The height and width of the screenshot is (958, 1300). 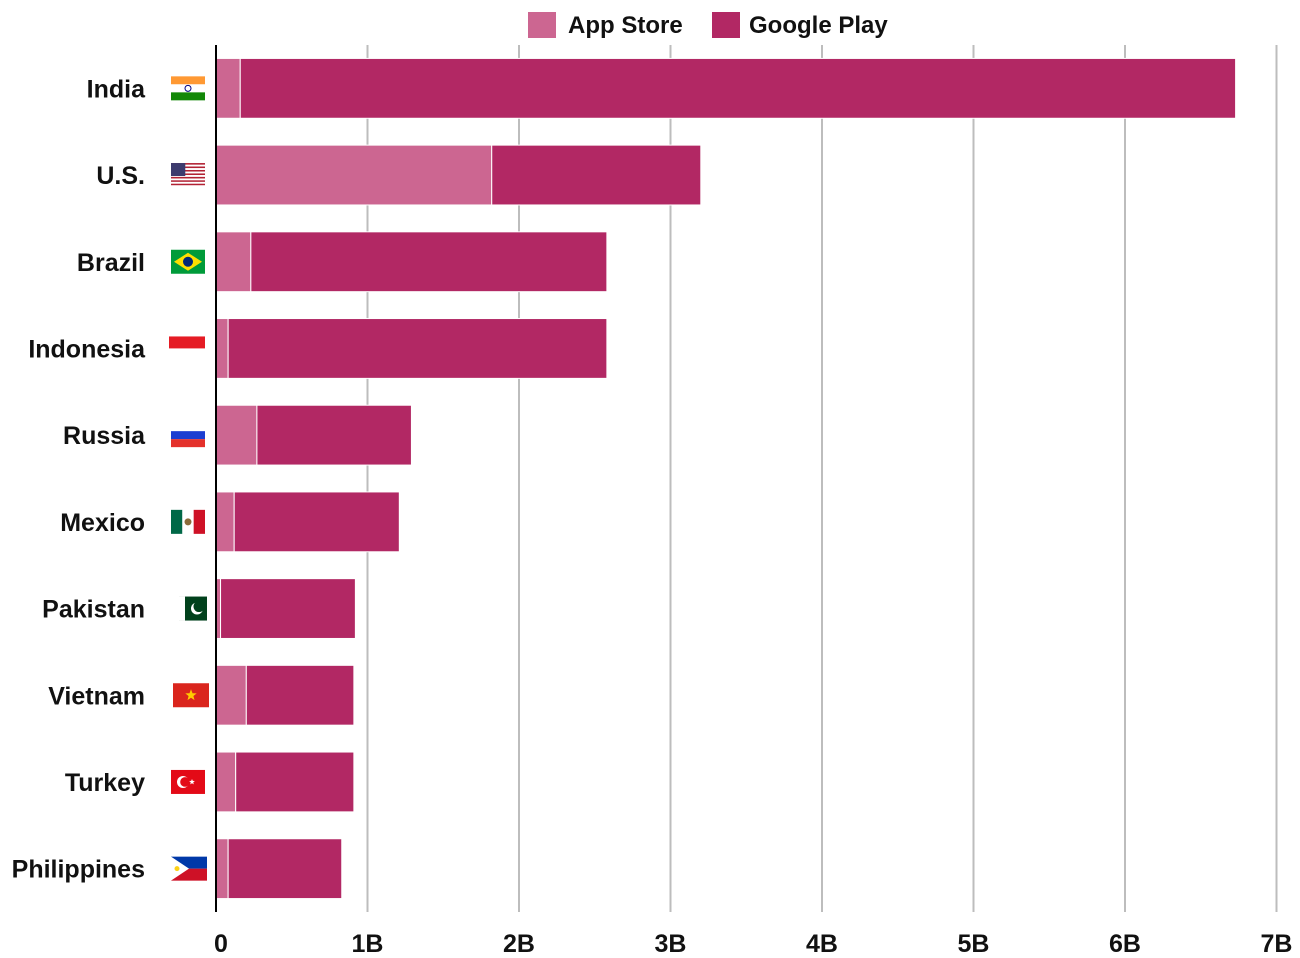 I want to click on legend-swatch-app-store, so click(x=542, y=25).